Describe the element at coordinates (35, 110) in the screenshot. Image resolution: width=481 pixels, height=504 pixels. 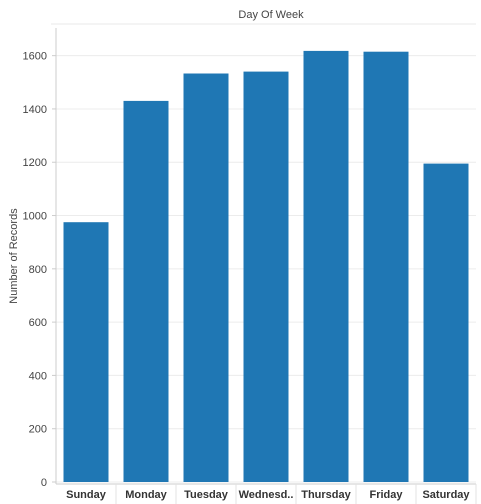
I see `y-tick-label: 1400` at that location.